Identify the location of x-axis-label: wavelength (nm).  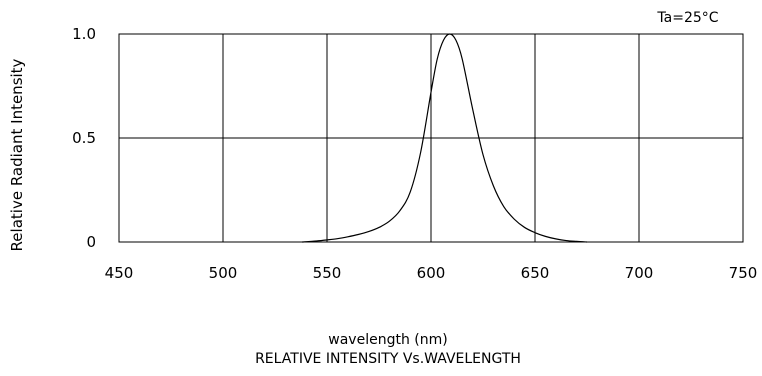
(387, 340).